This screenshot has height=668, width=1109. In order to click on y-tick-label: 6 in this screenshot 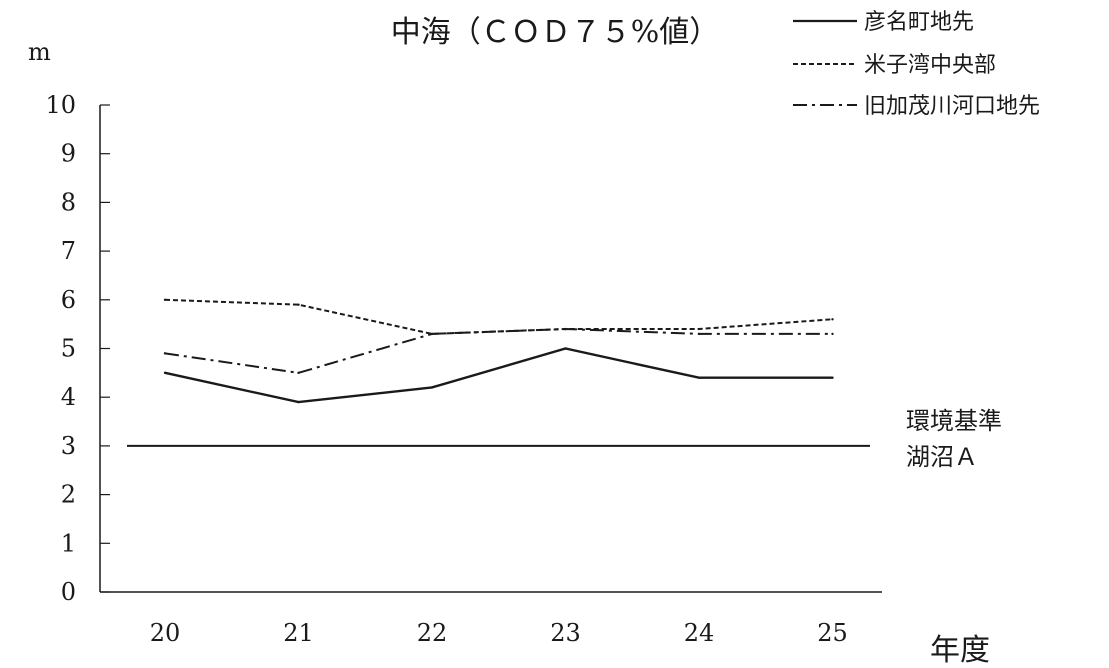, I will do `click(68, 300)`.